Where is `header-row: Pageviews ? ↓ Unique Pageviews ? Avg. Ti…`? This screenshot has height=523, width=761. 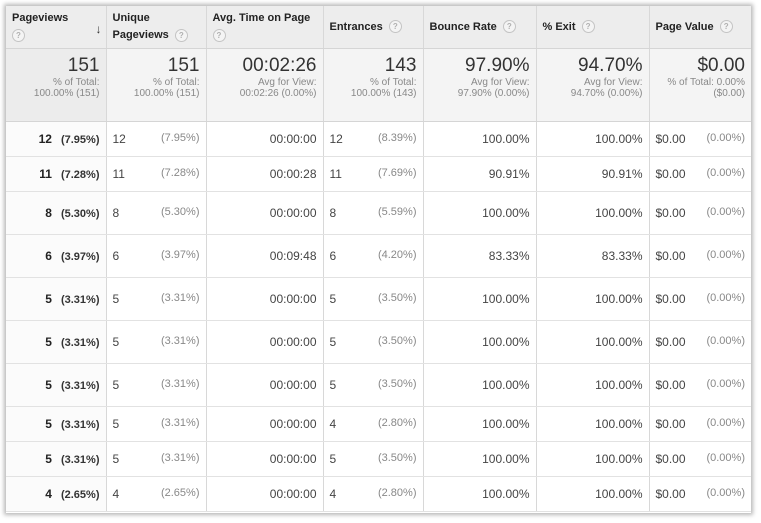 header-row: Pageviews ? ↓ Unique Pageviews ? Avg. Ti… is located at coordinates (378, 27).